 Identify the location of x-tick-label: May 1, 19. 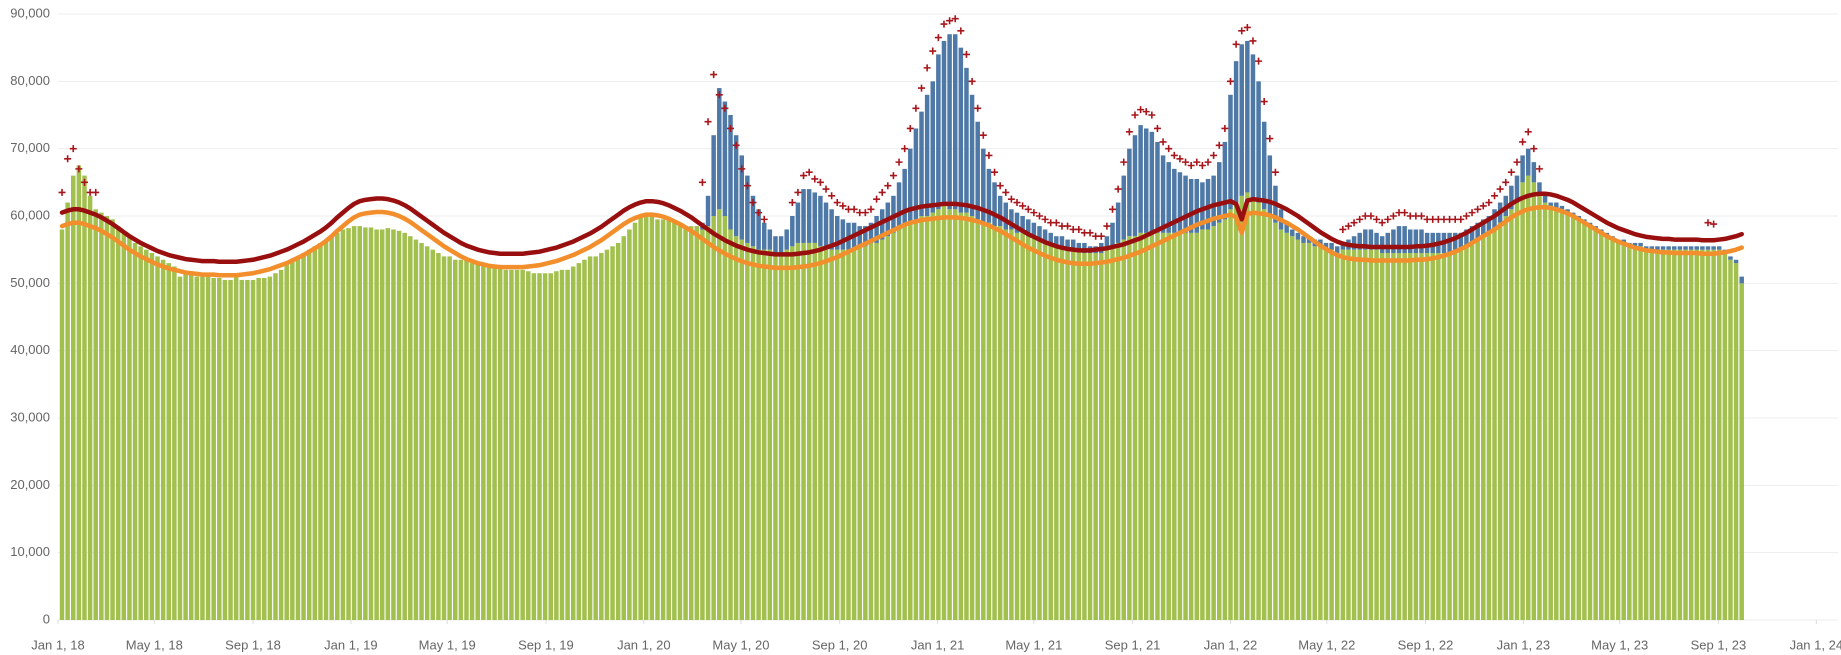
(447, 644).